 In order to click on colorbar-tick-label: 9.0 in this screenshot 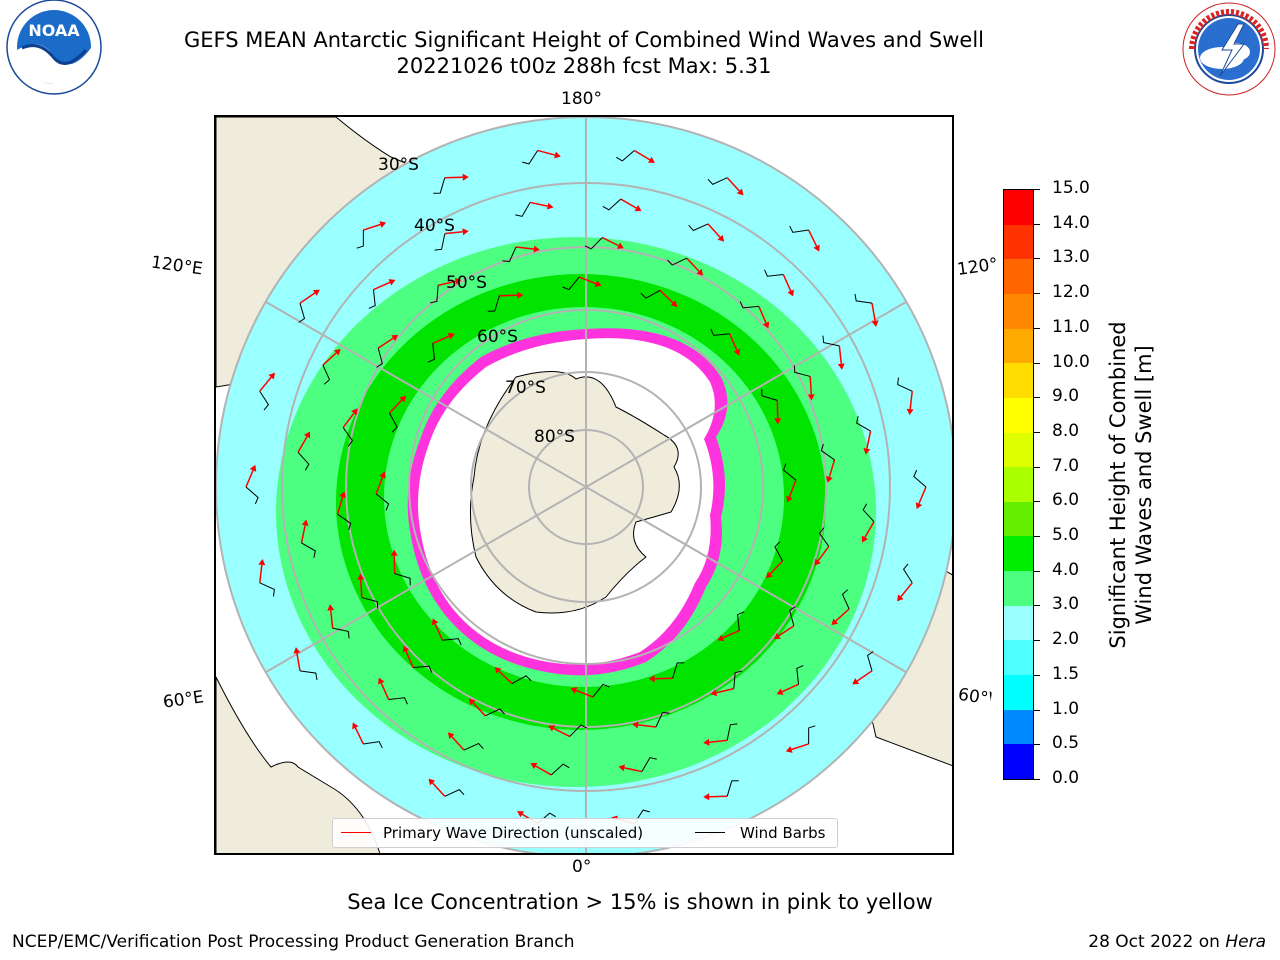, I will do `click(1066, 396)`.